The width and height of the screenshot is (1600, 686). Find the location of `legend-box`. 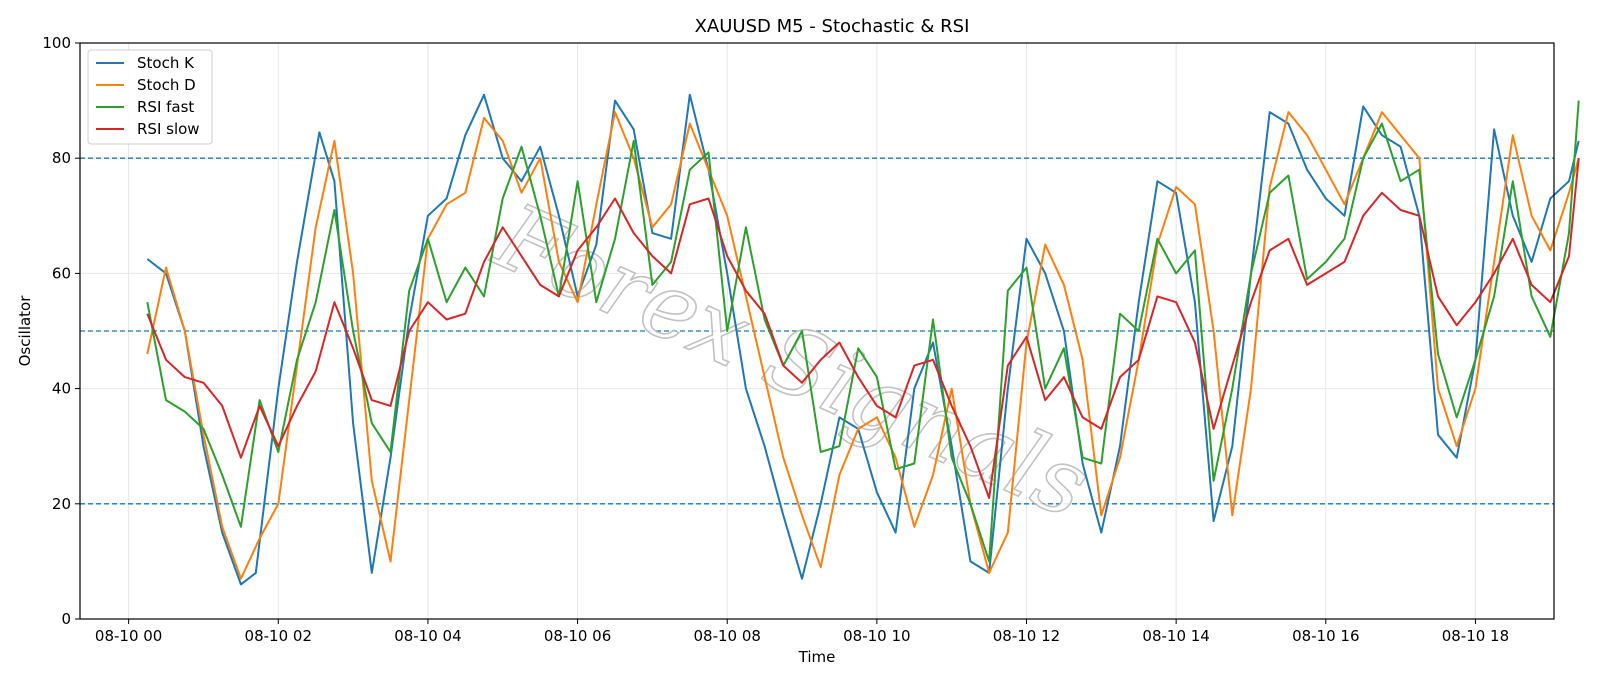

legend-box is located at coordinates (150, 97).